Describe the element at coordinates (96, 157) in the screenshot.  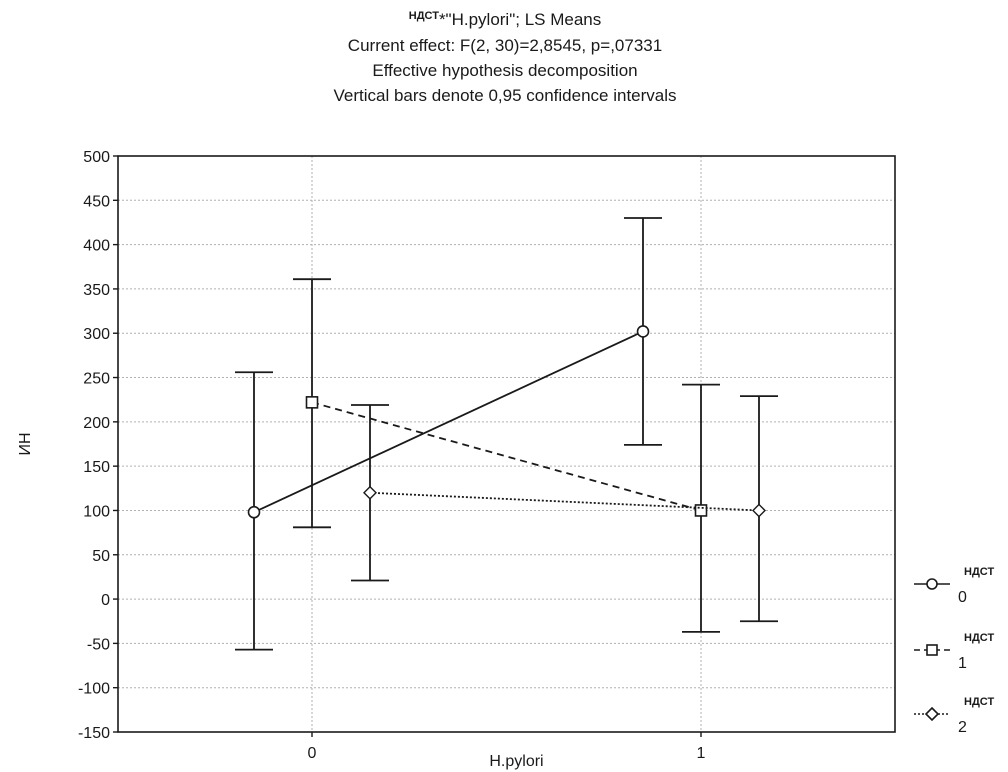
I see `y-tick-label: 500` at that location.